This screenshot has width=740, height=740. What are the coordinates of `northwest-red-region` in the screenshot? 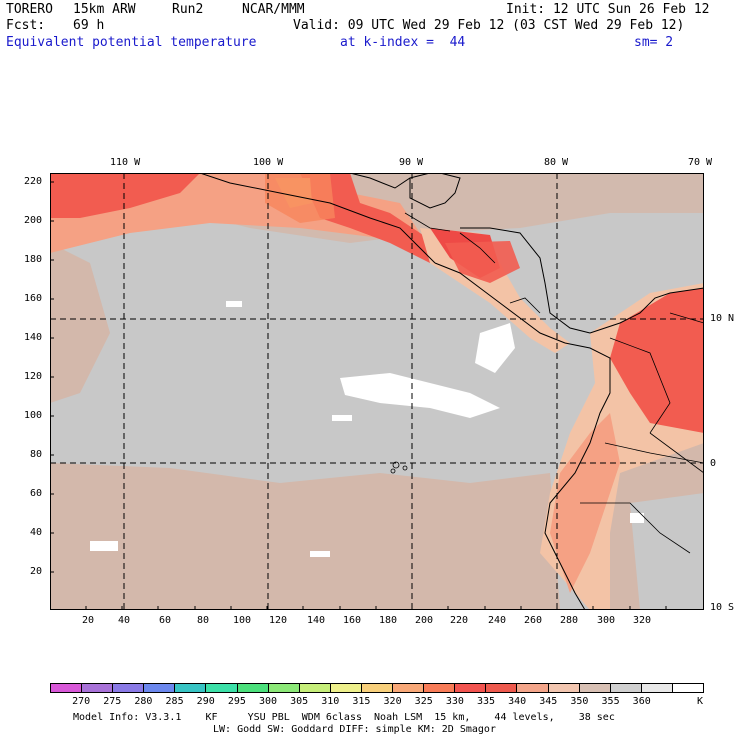 It's located at (125, 195).